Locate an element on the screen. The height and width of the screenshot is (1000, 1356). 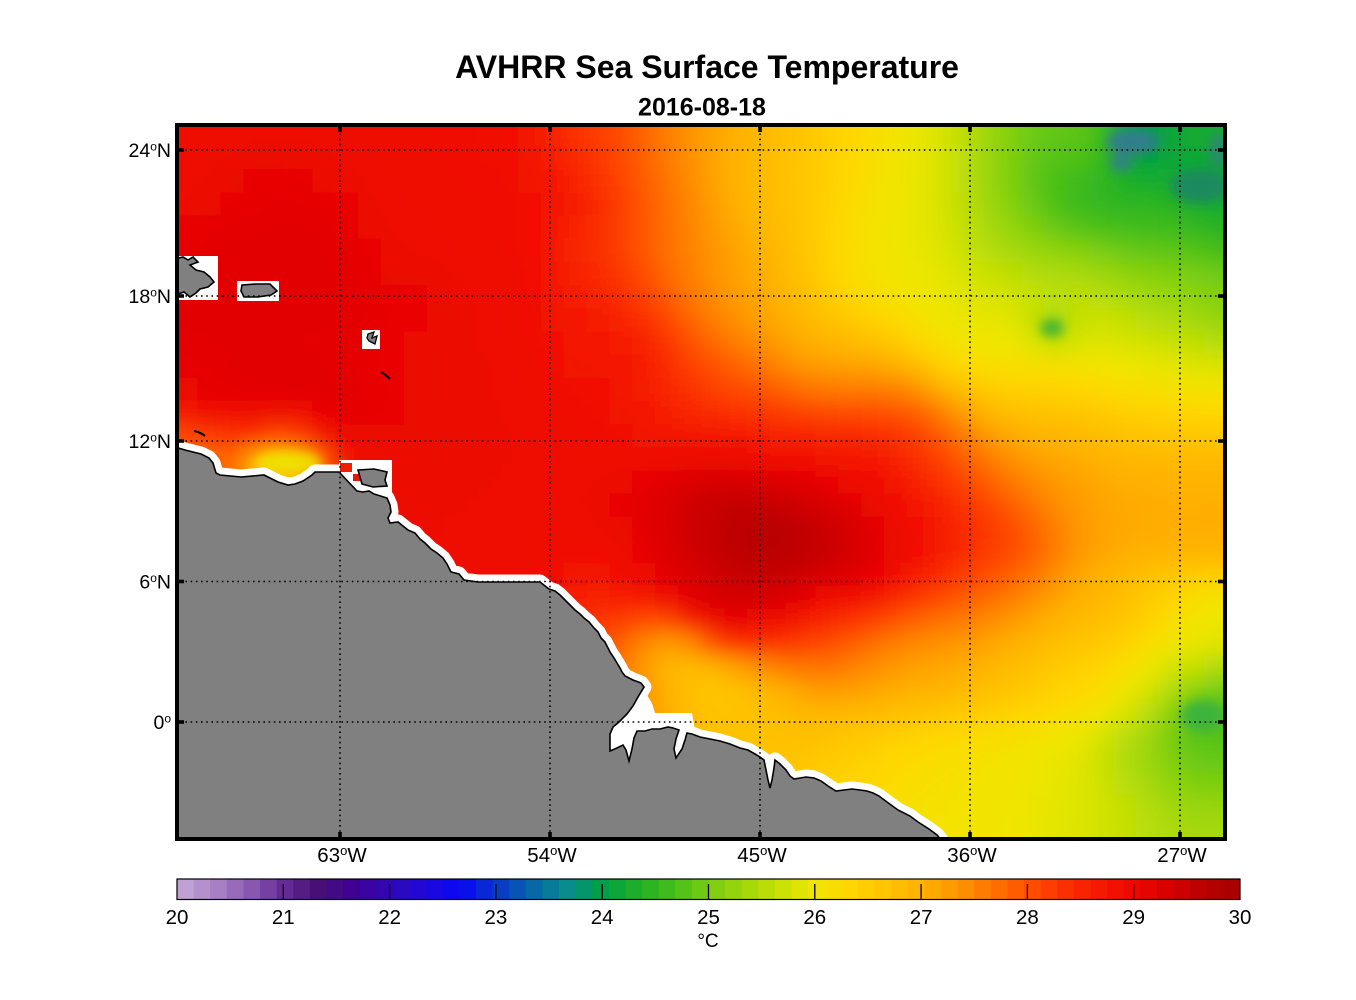
svg-text: 22 is located at coordinates (389, 917).